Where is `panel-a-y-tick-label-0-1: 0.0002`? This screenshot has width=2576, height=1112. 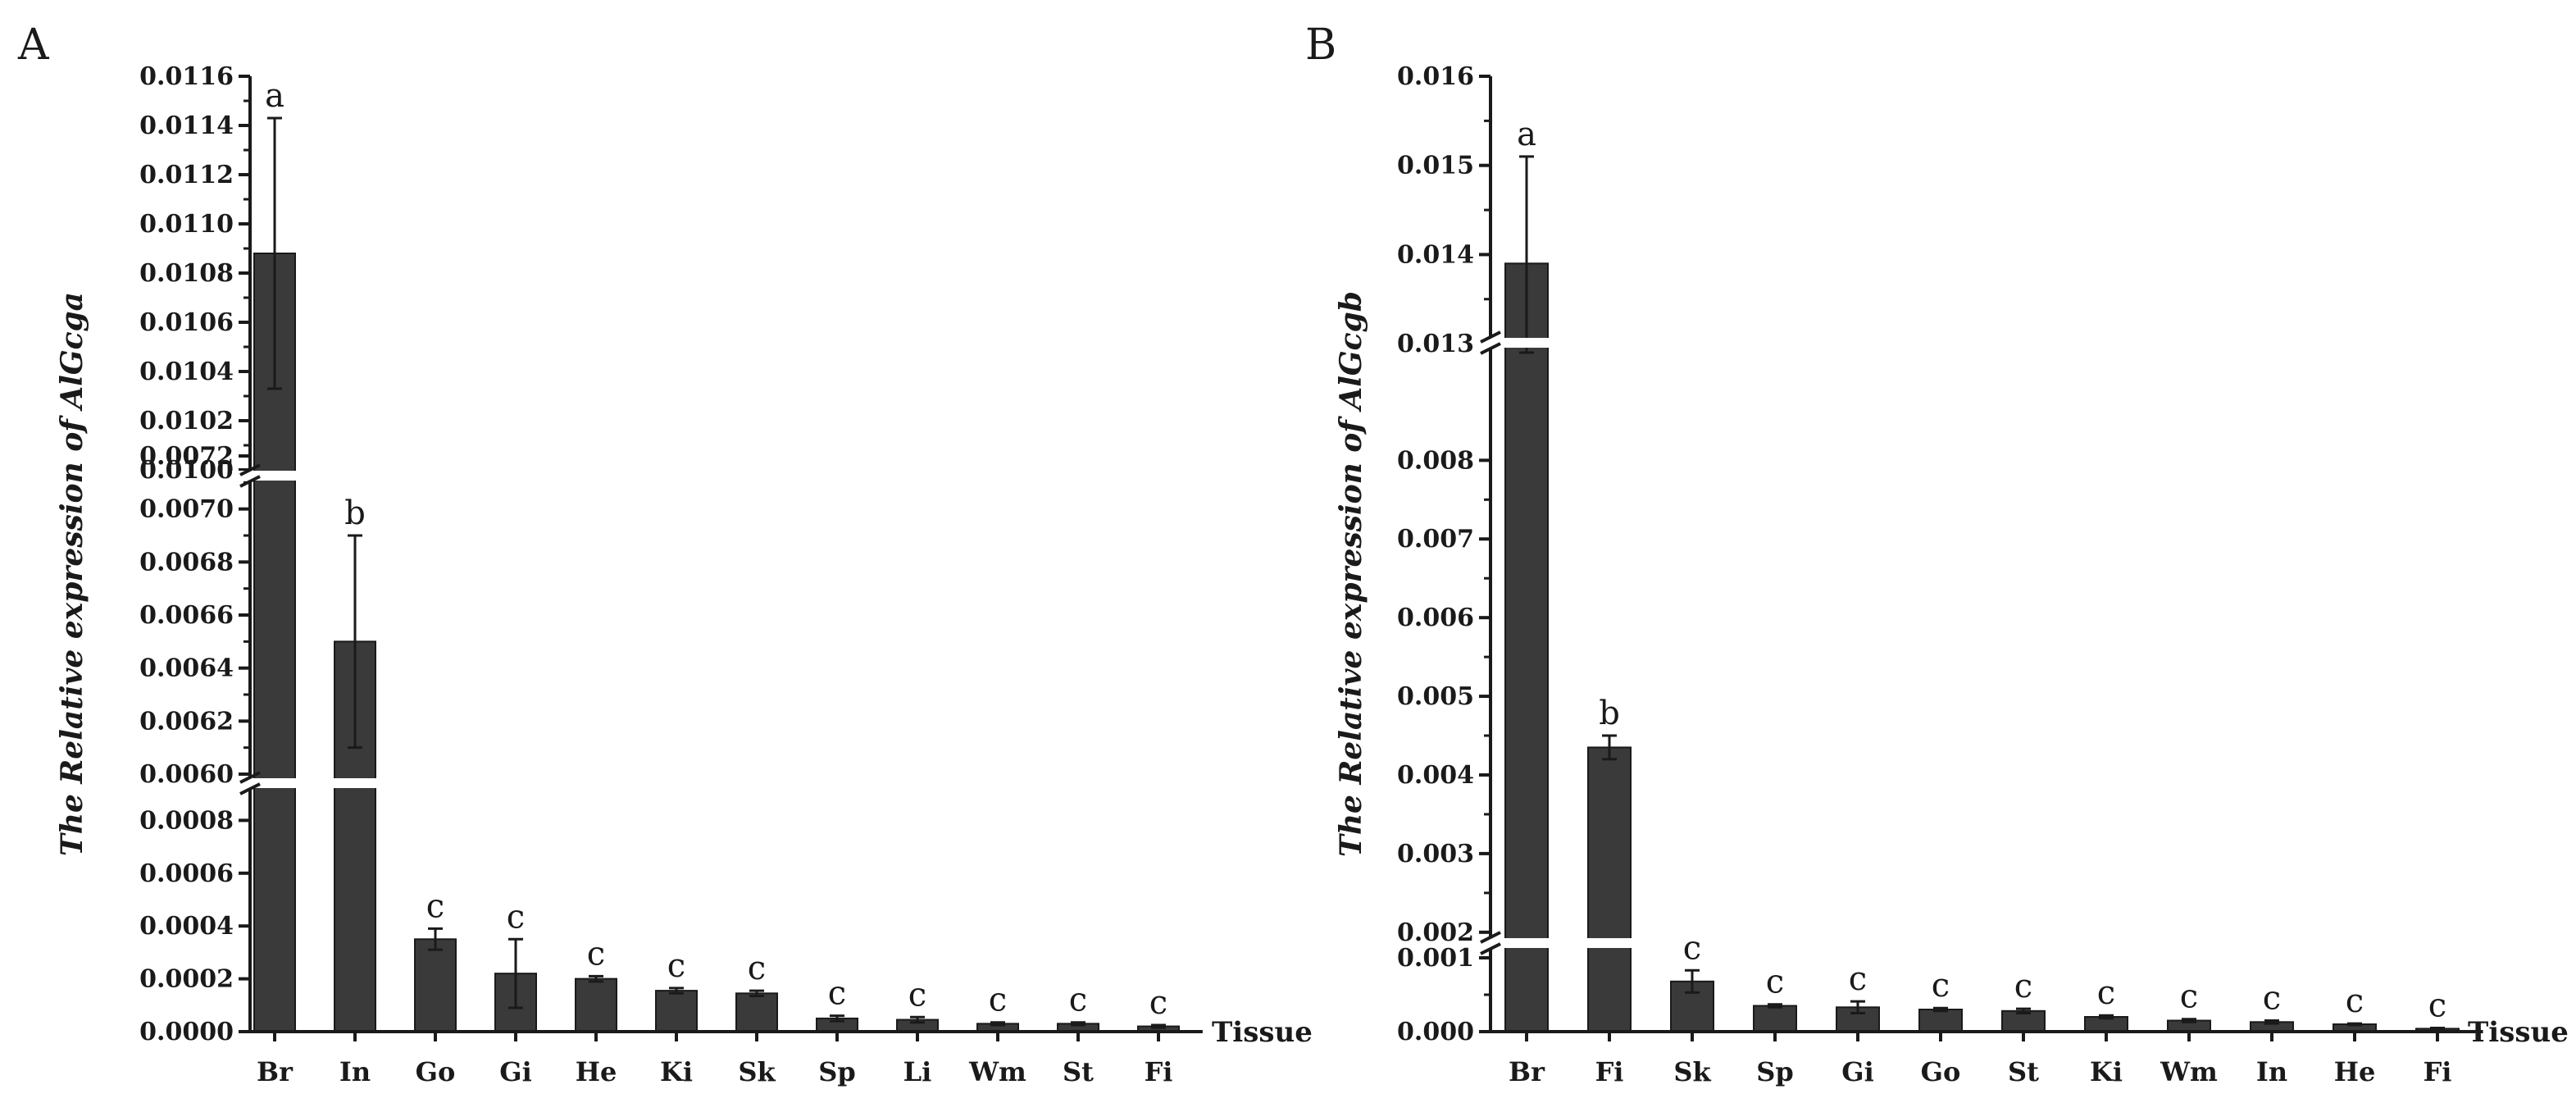
panel-a-y-tick-label-0-1: 0.0002 is located at coordinates (187, 979).